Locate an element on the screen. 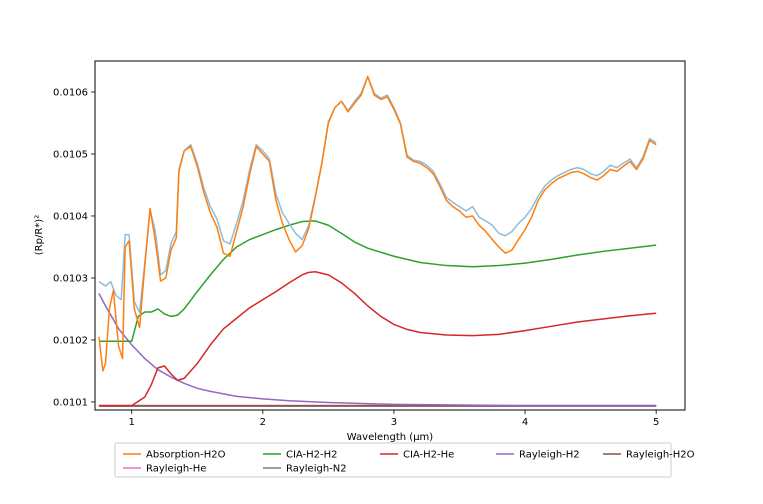  legend-label: Absorption-H2O is located at coordinates (186, 455).